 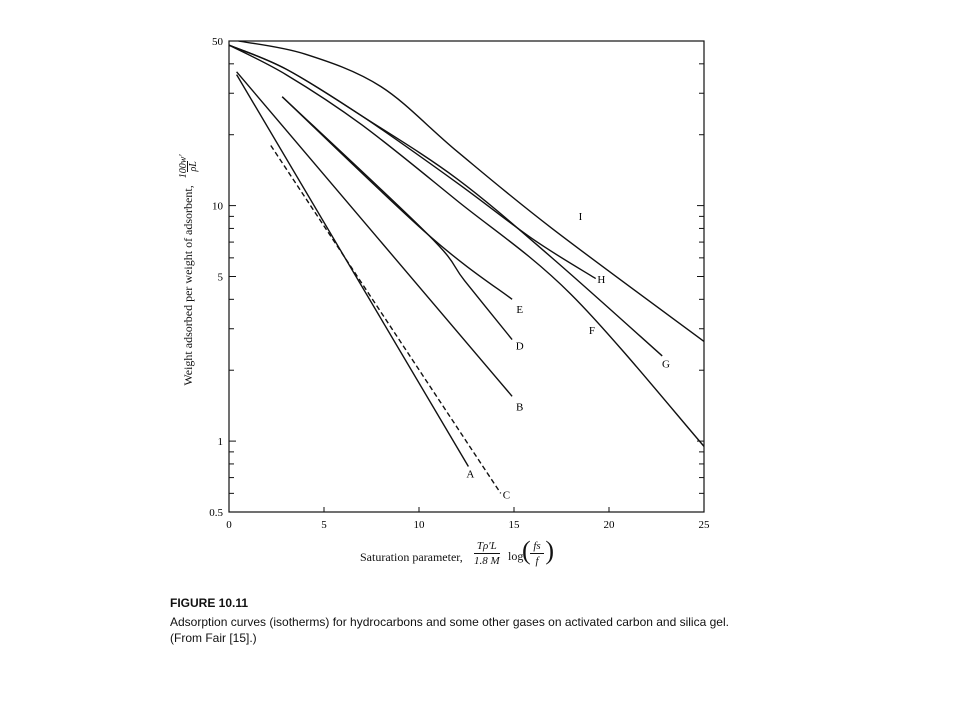 What do you see at coordinates (520, 346) in the screenshot?
I see `curve-label-d: D` at bounding box center [520, 346].